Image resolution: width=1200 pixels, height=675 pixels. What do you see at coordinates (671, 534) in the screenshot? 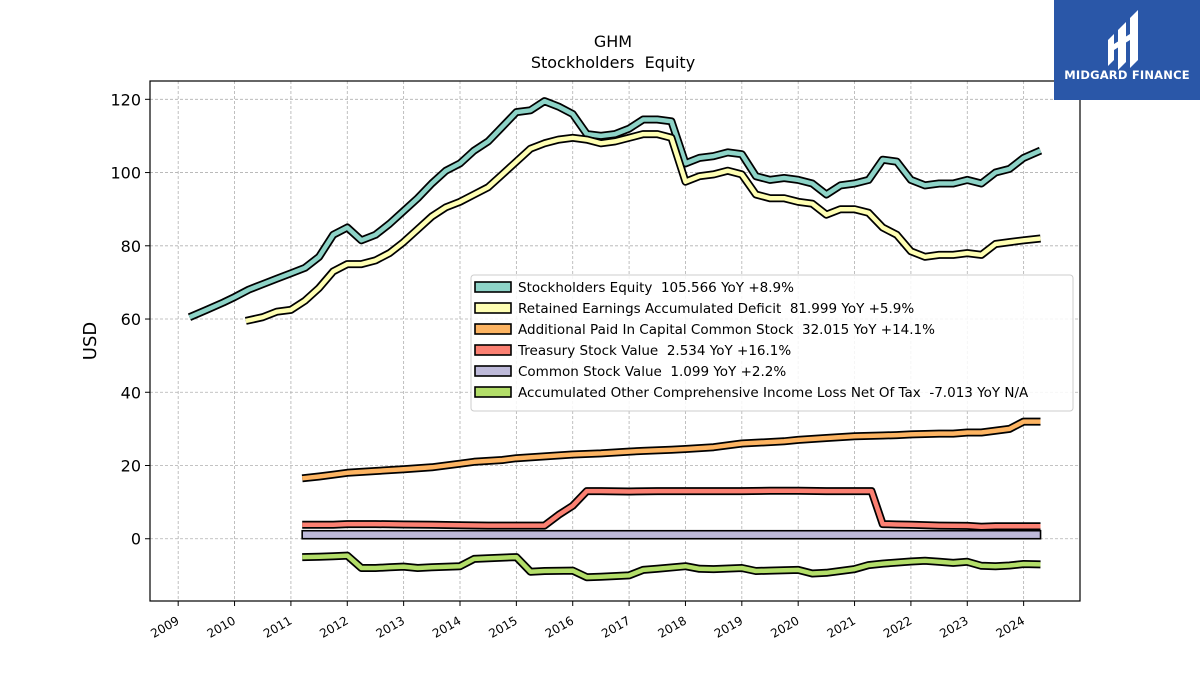
I see `series-common-stock-value` at bounding box center [671, 534].